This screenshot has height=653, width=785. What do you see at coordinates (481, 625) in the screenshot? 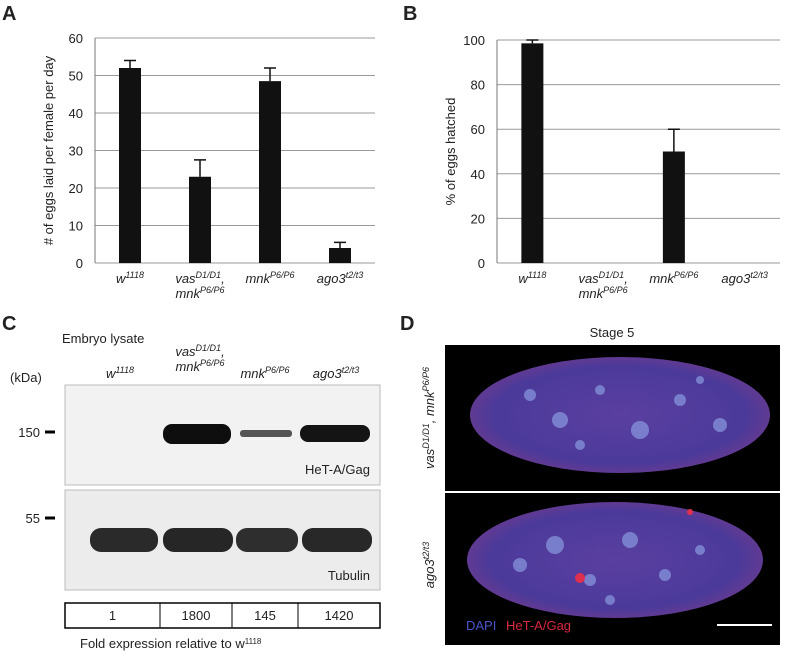
I see `legend-dapi: DAPI` at bounding box center [481, 625].